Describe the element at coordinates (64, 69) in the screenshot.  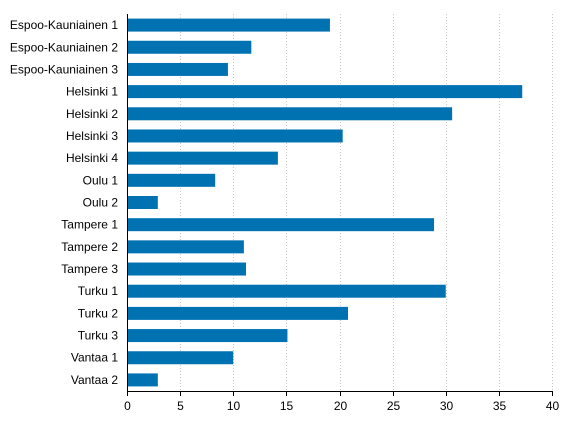
I see `category-label-2: Espoo-Kauniainen 3` at that location.